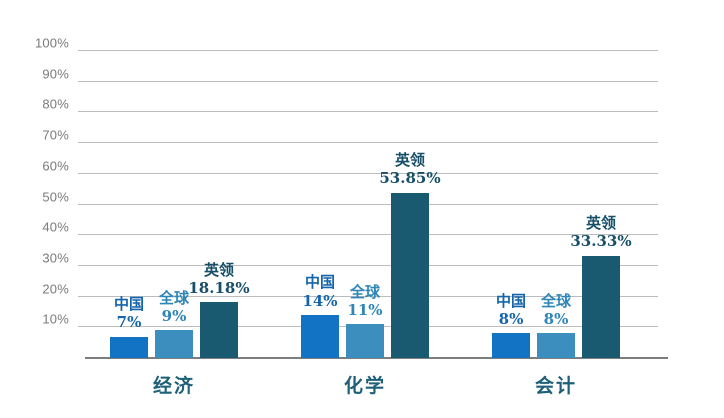 This screenshot has width=724, height=418. What do you see at coordinates (55, 258) in the screenshot?
I see `y-tick-label-30: 30%` at bounding box center [55, 258].